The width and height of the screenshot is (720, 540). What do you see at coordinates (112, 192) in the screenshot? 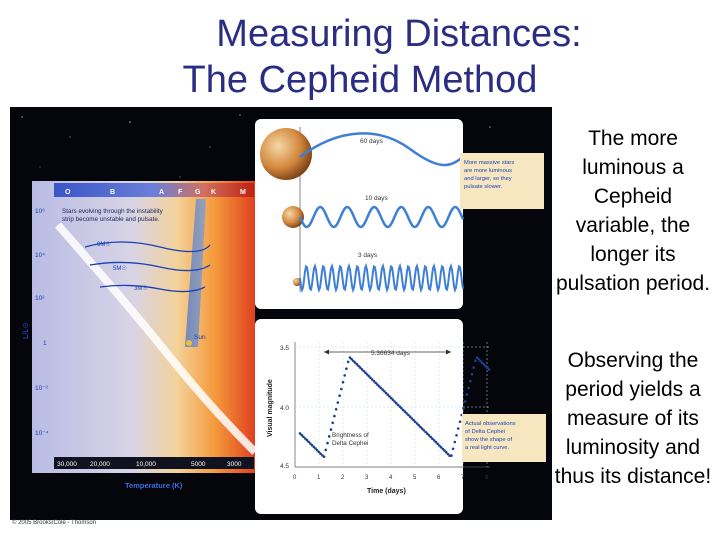
I see `spectral-b: B` at bounding box center [112, 192].